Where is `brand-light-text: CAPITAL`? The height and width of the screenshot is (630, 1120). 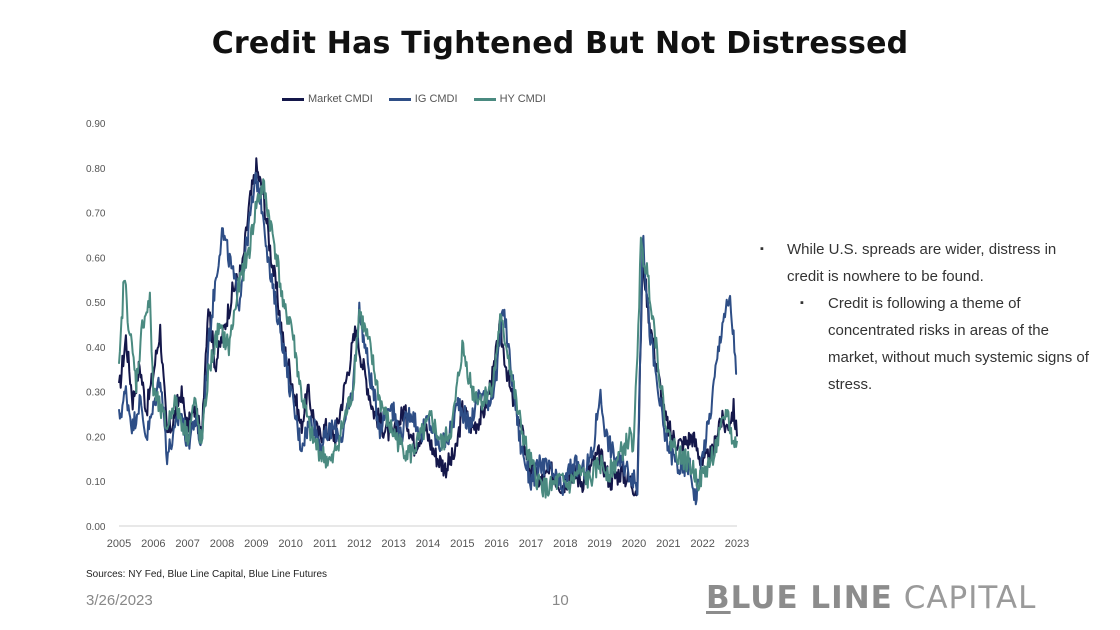 brand-light-text: CAPITAL is located at coordinates (964, 598).